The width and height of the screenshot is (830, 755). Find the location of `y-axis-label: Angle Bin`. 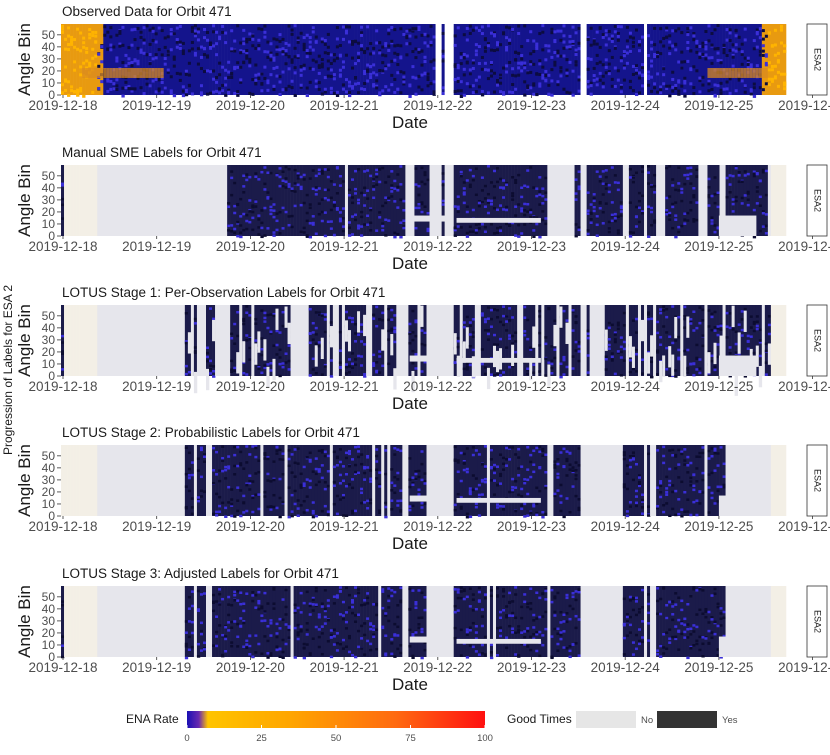

y-axis-label: Angle Bin is located at coordinates (24, 340).